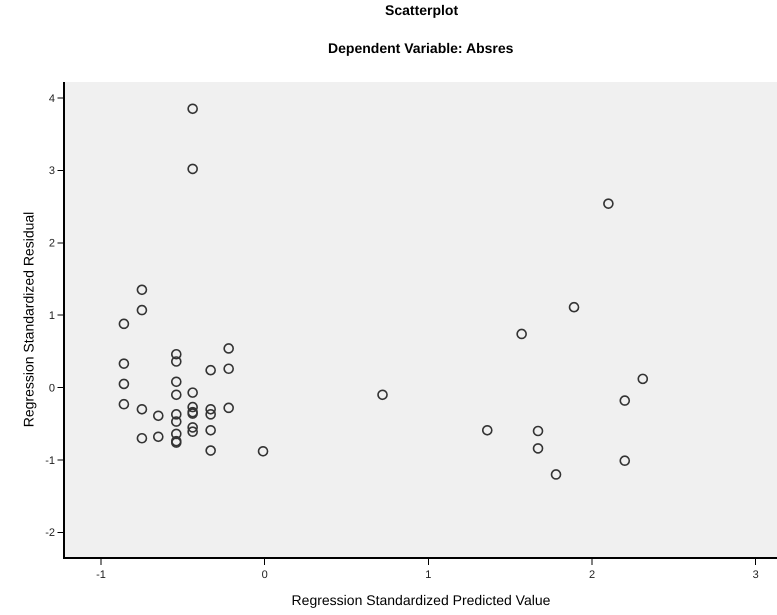 This screenshot has height=615, width=777. Describe the element at coordinates (421, 10) in the screenshot. I see `chart-title: Scatterplot` at that location.